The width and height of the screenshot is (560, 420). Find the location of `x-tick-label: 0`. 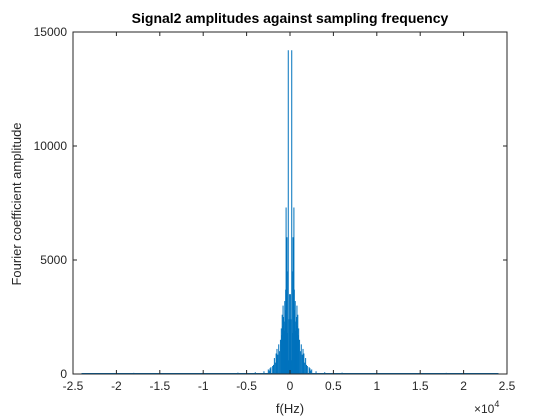

x-tick-label: 0 is located at coordinates (290, 386).